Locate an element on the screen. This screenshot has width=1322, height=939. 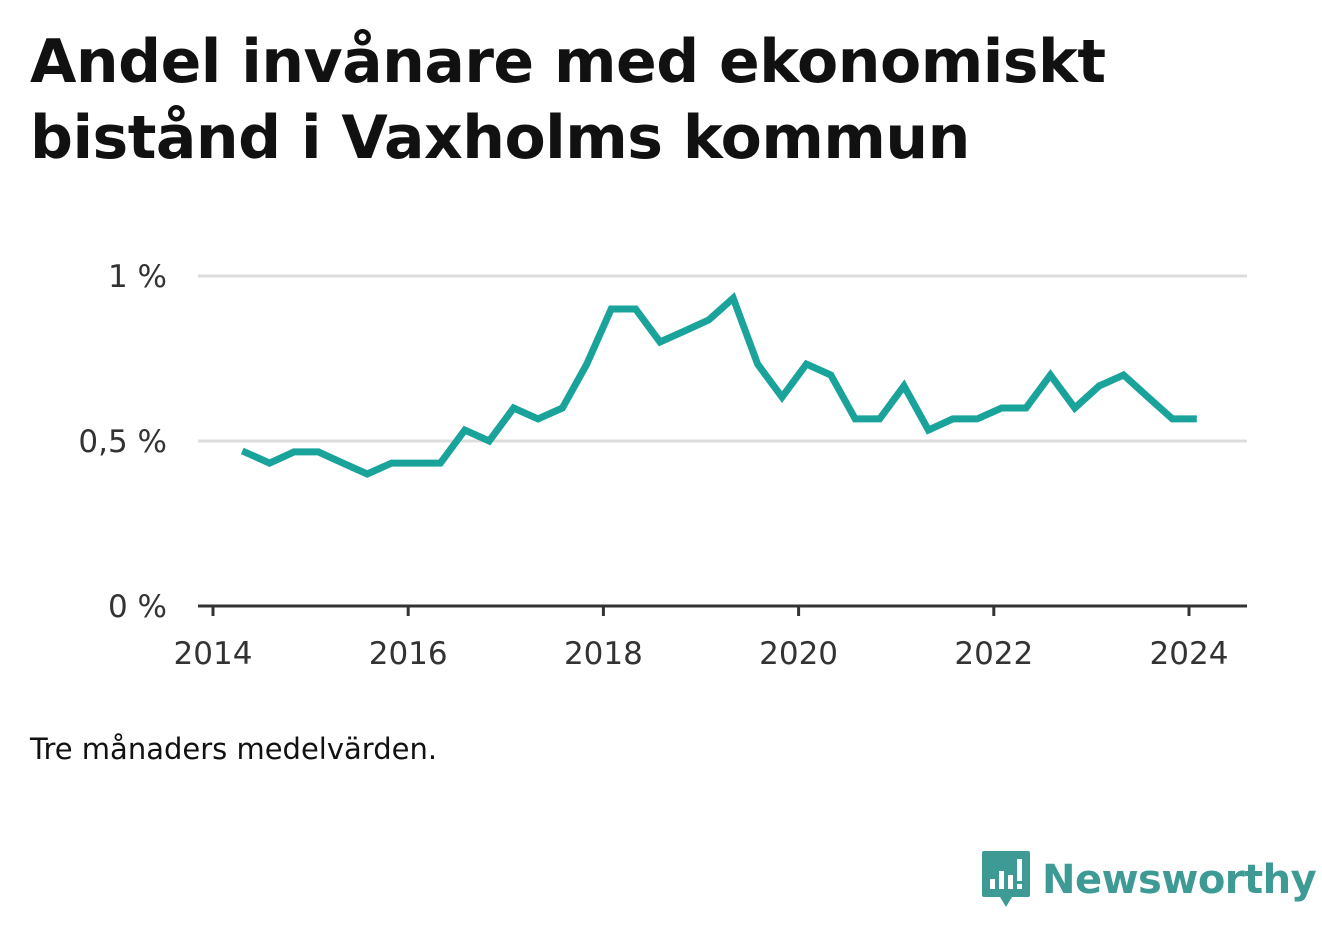
x-axis-labels: 2014 2016 2018 2020 2022 2024 is located at coordinates (701, 654).